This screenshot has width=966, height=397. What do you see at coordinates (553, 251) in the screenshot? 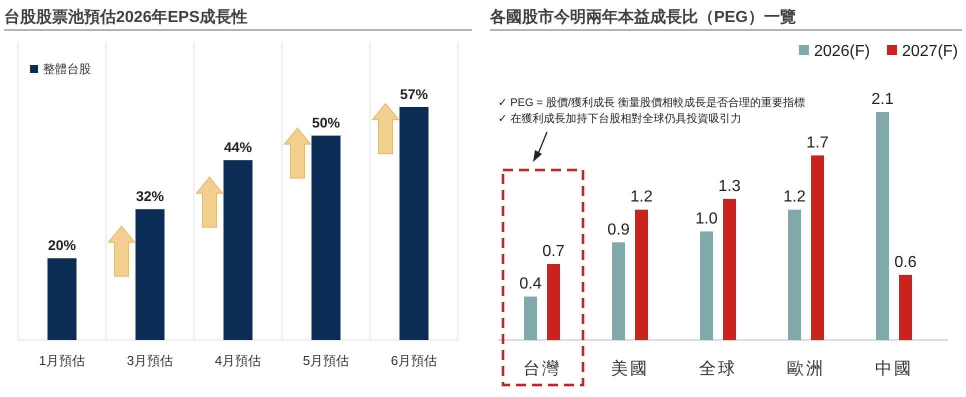
I see `data-label: 0.7` at bounding box center [553, 251].